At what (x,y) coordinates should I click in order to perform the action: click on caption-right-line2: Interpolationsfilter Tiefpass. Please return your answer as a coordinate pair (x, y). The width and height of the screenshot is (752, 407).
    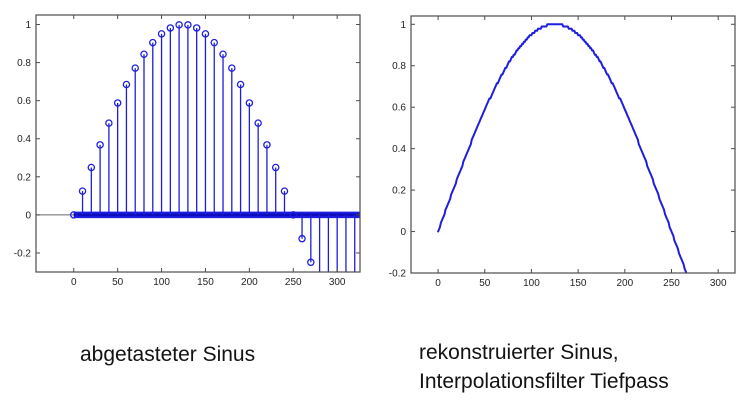
    Looking at the image, I should click on (544, 381).